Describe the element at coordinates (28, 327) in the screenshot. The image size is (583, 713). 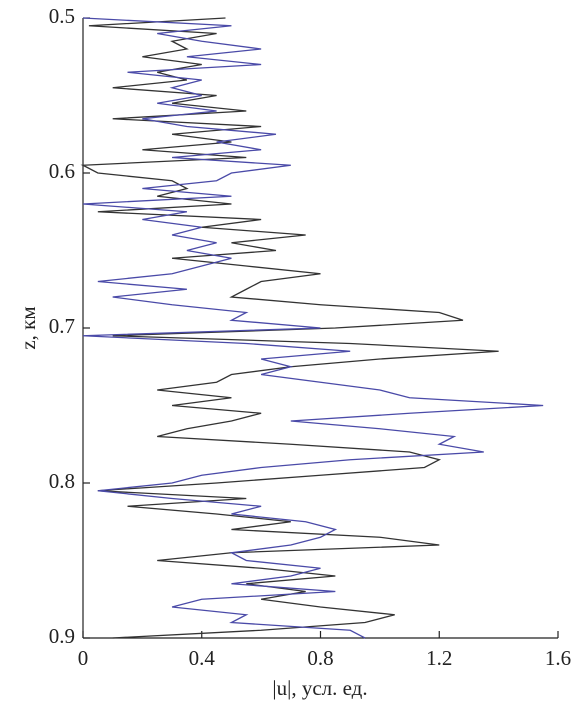
I see `y-axis-label: z, км` at that location.